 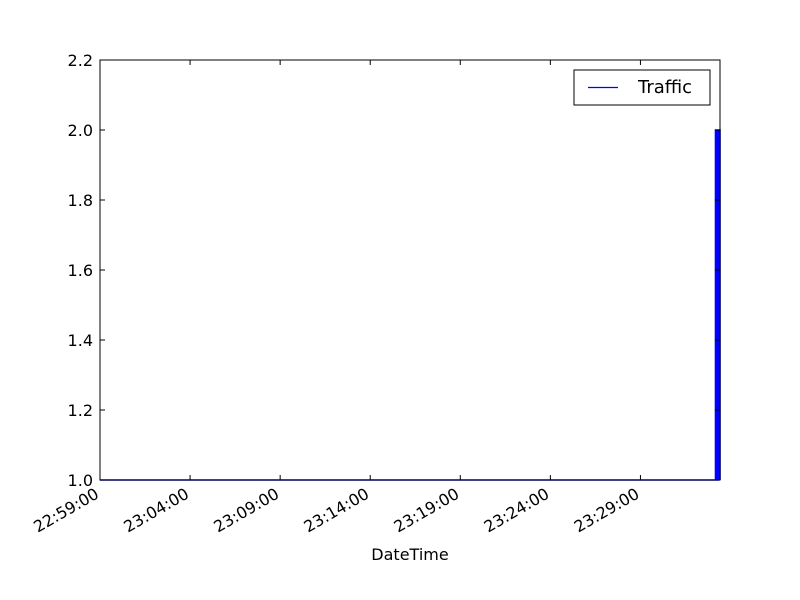 What do you see at coordinates (80, 410) in the screenshot?
I see `y-tick-label: 1.2` at bounding box center [80, 410].